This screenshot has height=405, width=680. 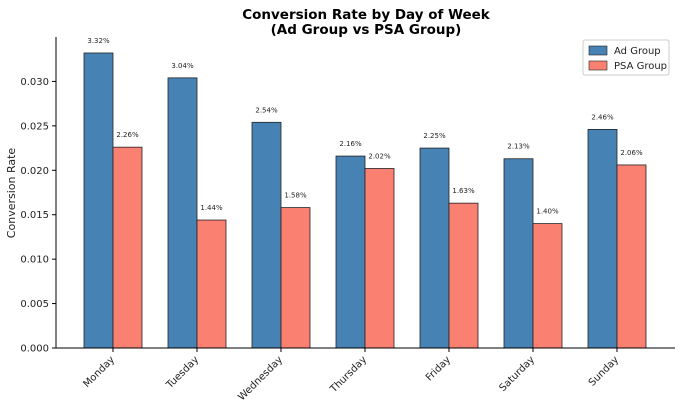 What do you see at coordinates (99, 372) in the screenshot?
I see `x-tick-label: Monday` at bounding box center [99, 372].